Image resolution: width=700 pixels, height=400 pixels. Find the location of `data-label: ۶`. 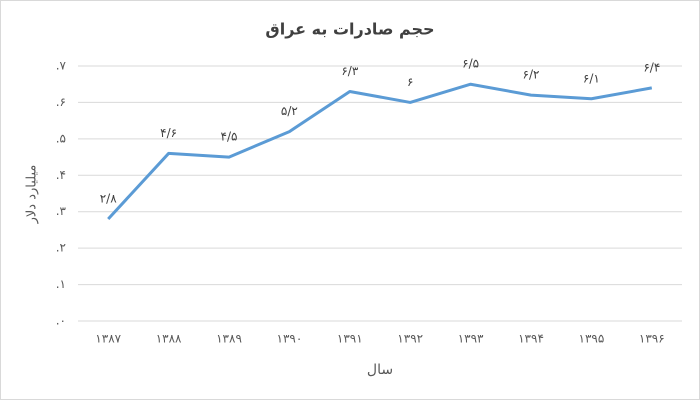

data-label: ۶ is located at coordinates (410, 82).